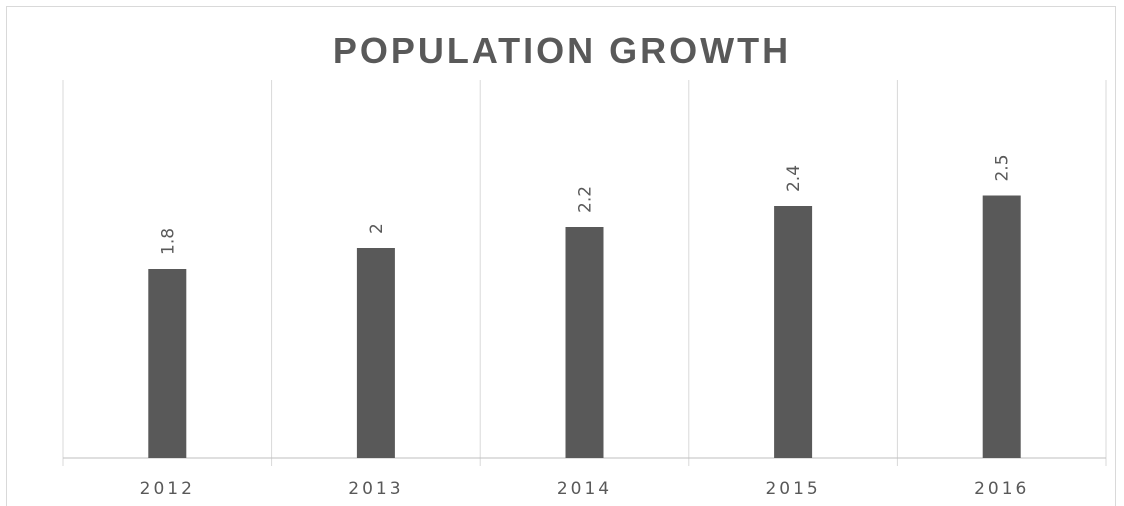 The image size is (1124, 506). Describe the element at coordinates (375, 489) in the screenshot. I see `x-tick-label-2013: 2013` at that location.